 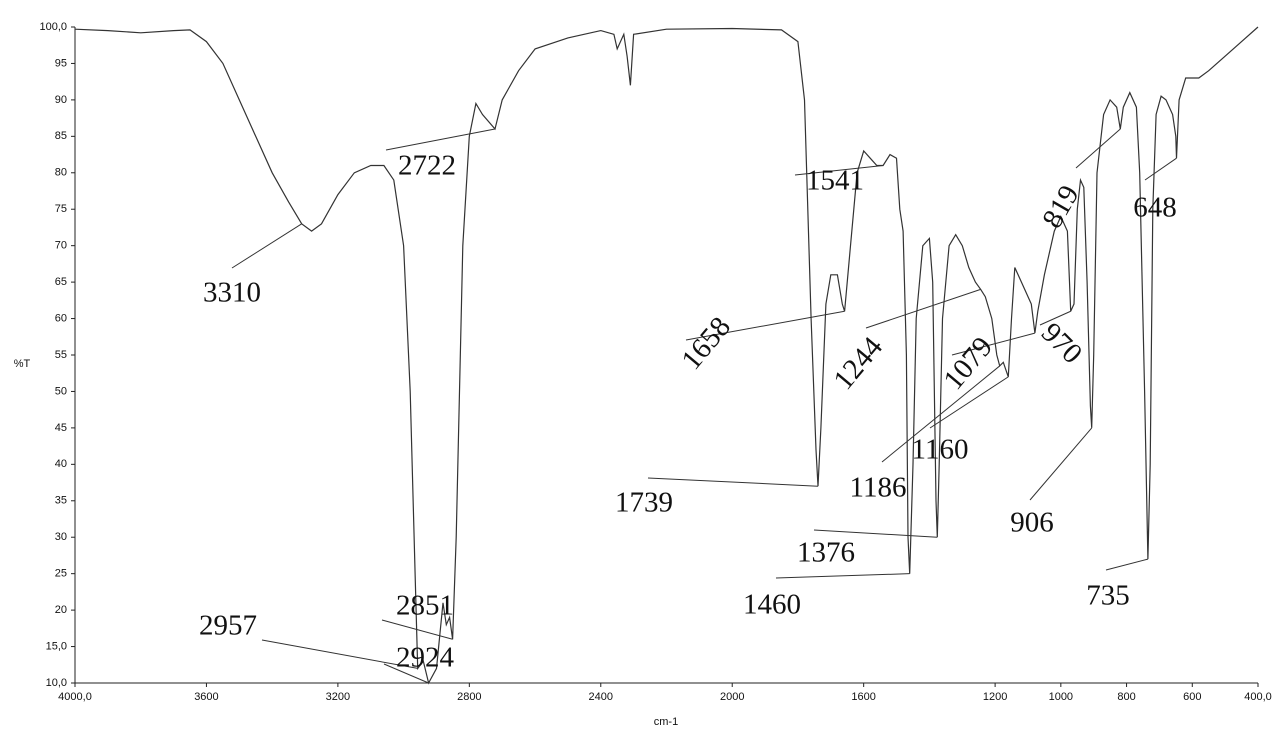 I want to click on x-tick-label: 4000,0, so click(x=75, y=697).